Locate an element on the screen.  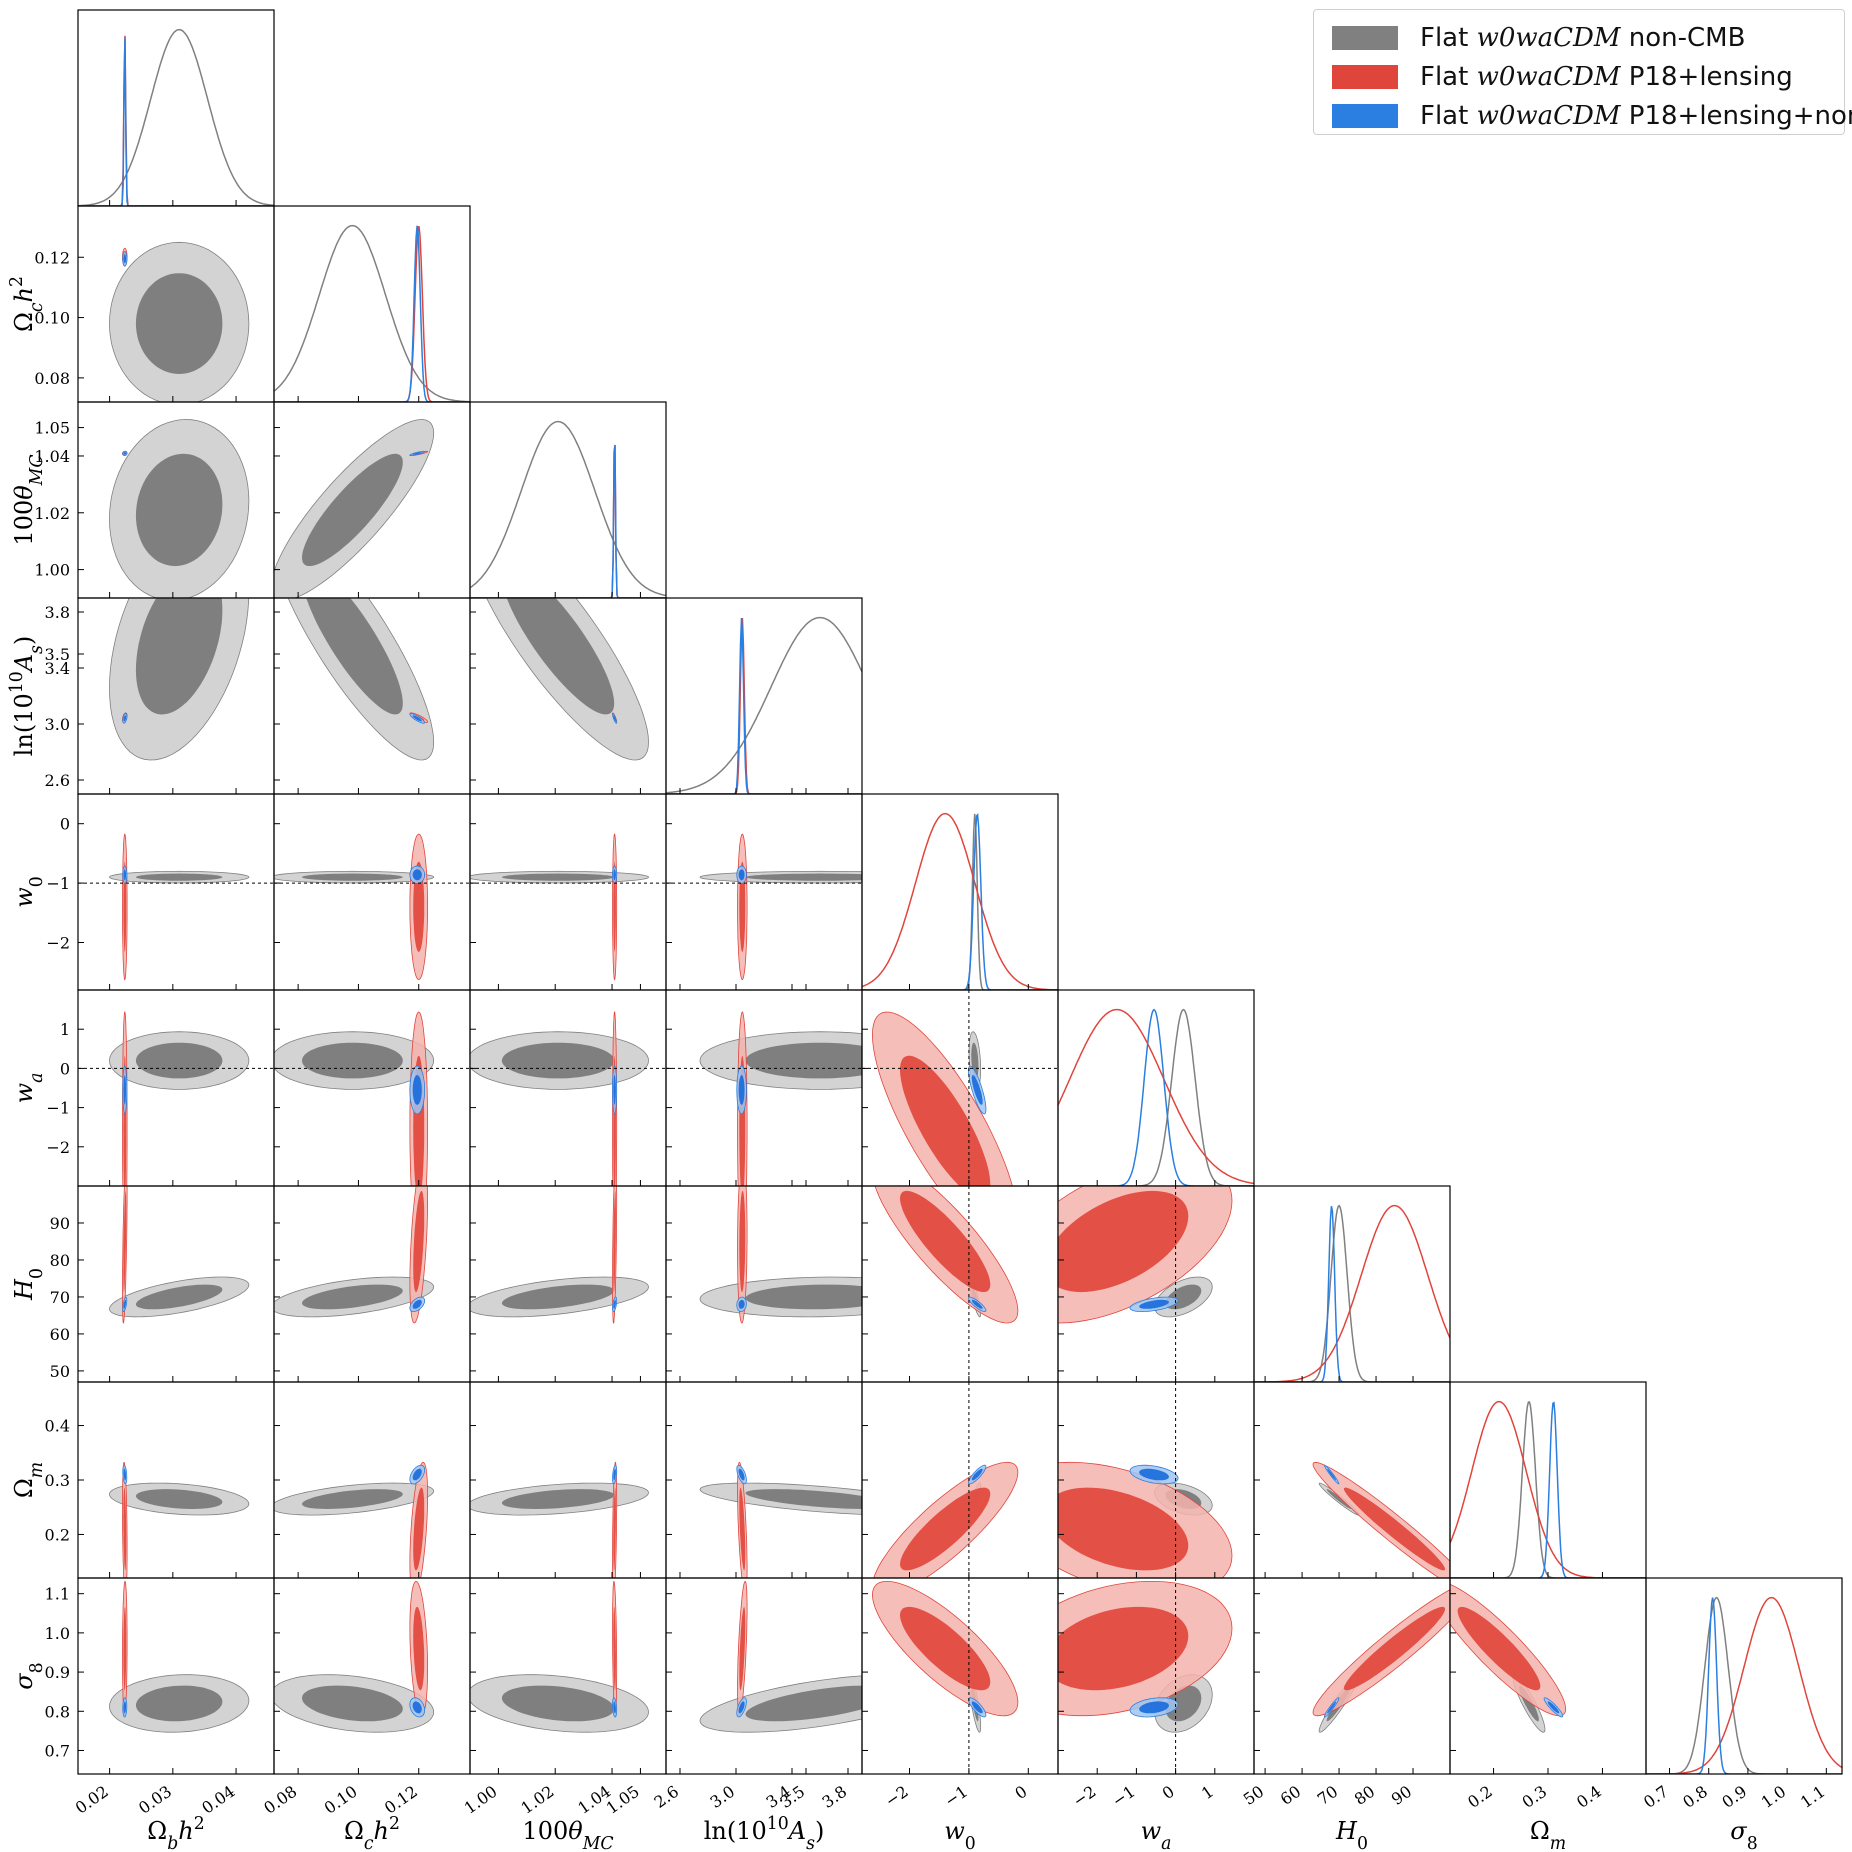
panel-wa-vs-wa is located at coordinates (1156, 1088).